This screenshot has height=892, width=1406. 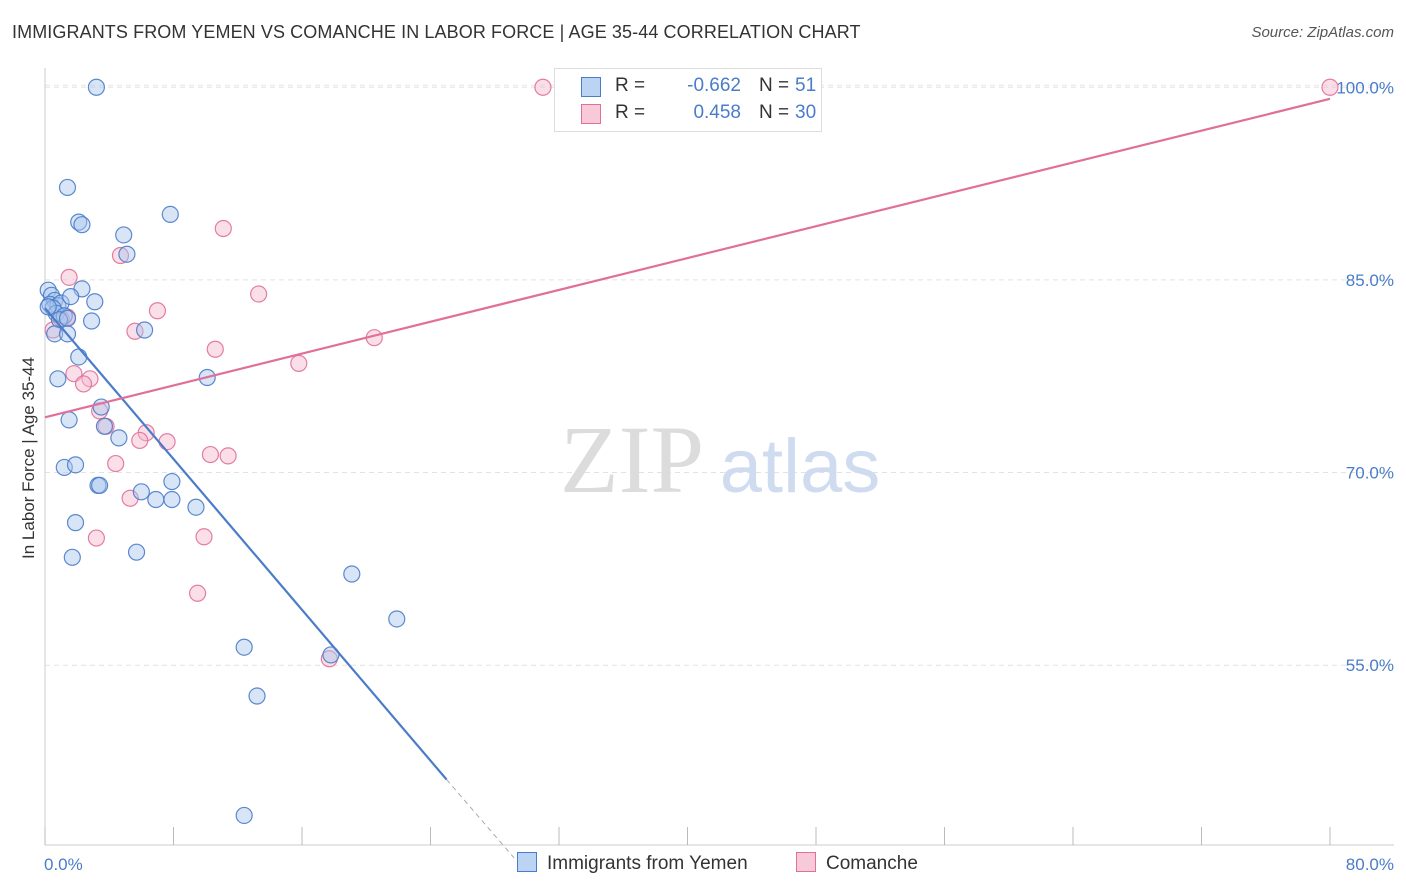 I want to click on legend-r-value: 0.458, so click(x=717, y=112).